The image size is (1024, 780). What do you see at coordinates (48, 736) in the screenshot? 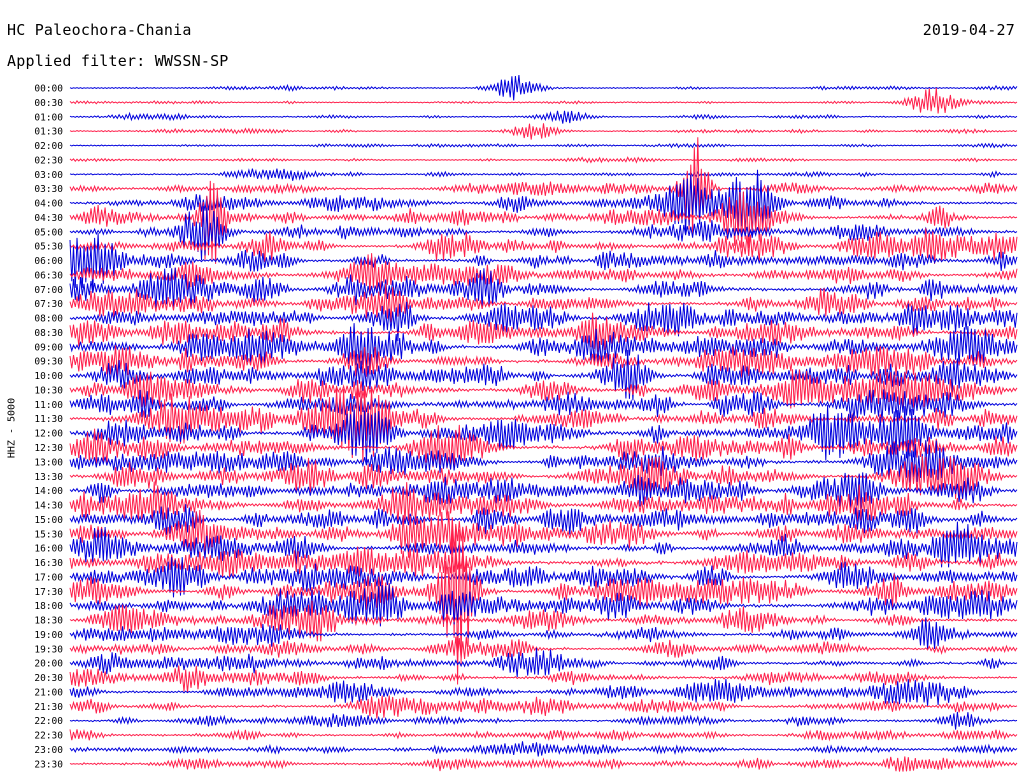
I see `row-time-label: 22:30` at bounding box center [48, 736].